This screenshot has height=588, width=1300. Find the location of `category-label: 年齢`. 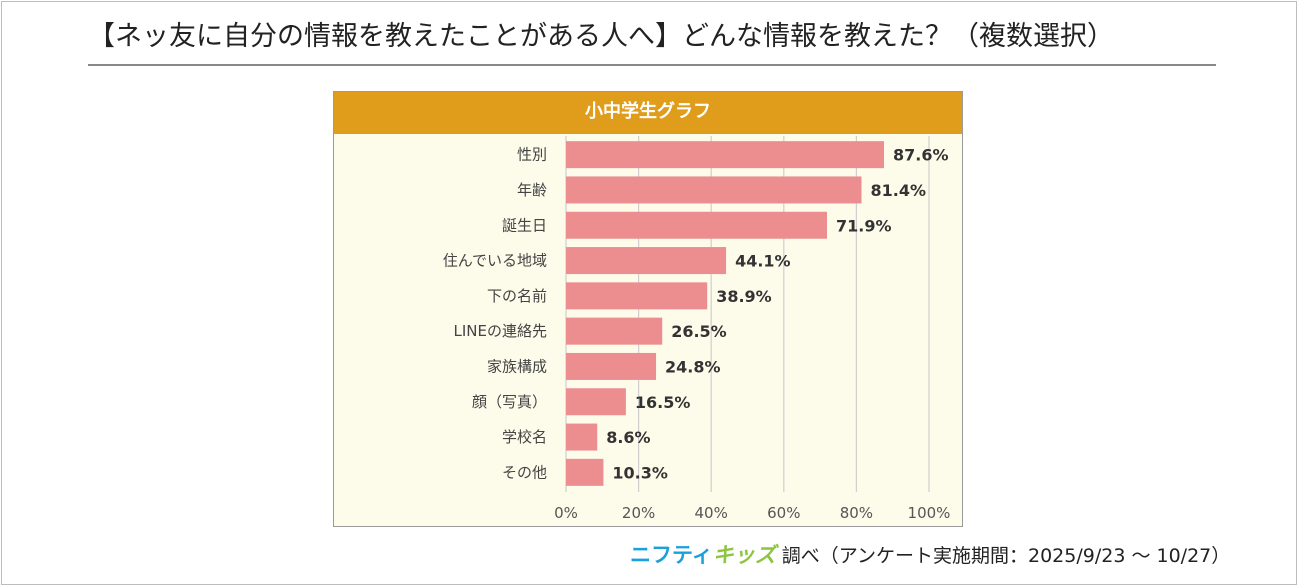

category-label: 年齢 is located at coordinates (532, 190).